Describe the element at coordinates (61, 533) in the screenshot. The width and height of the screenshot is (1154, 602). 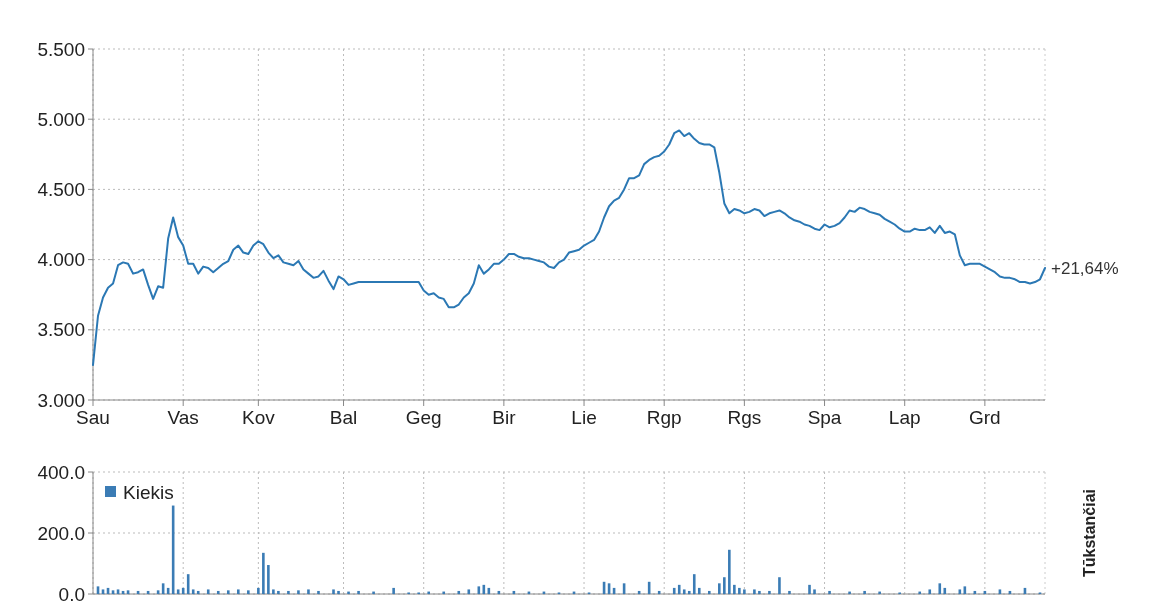
I see `y-tick-label: 200.0` at that location.